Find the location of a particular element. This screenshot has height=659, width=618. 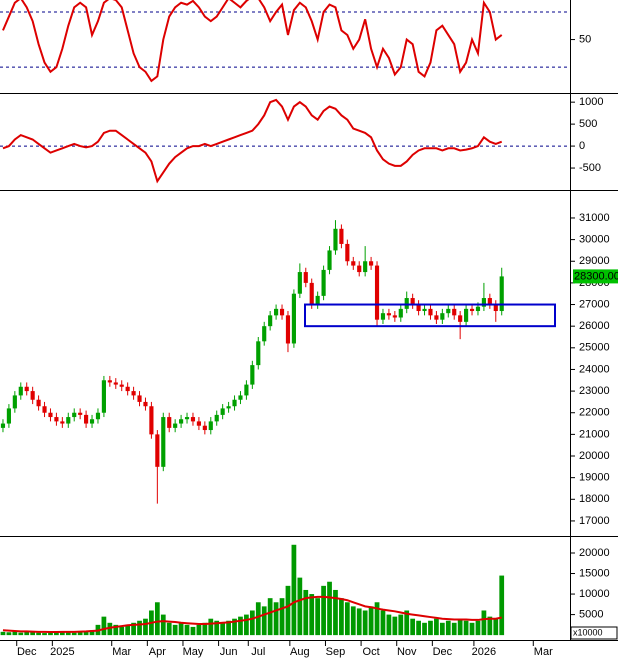

x-tick-label: Sep is located at coordinates (336, 652).